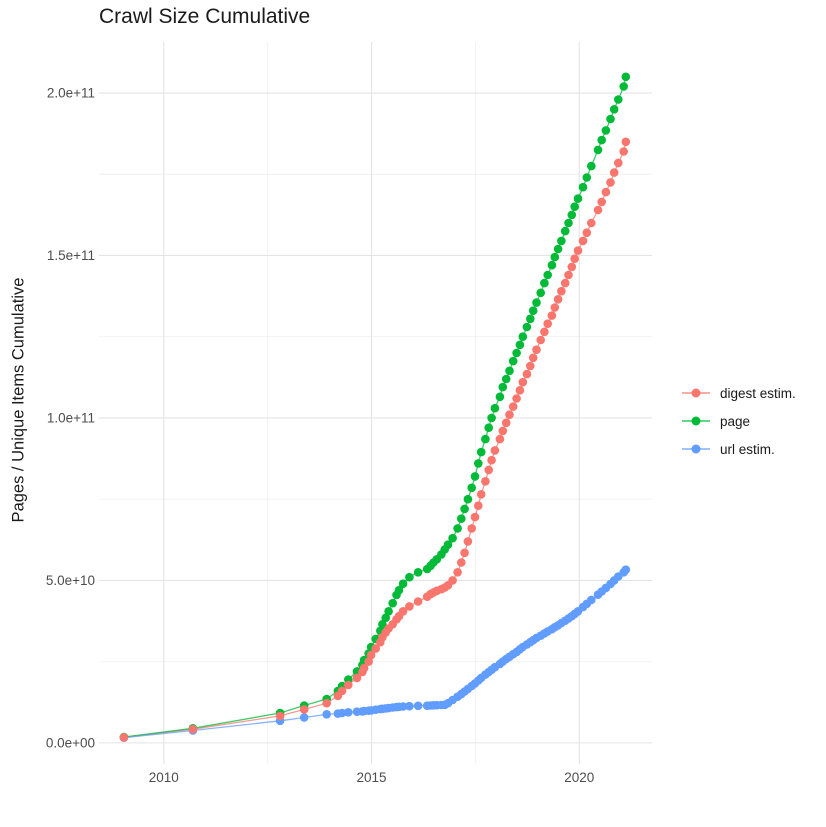 This screenshot has width=826, height=827. Describe the element at coordinates (18, 400) in the screenshot. I see `y-axis-title: Pages / Unique Items Cumulative` at that location.